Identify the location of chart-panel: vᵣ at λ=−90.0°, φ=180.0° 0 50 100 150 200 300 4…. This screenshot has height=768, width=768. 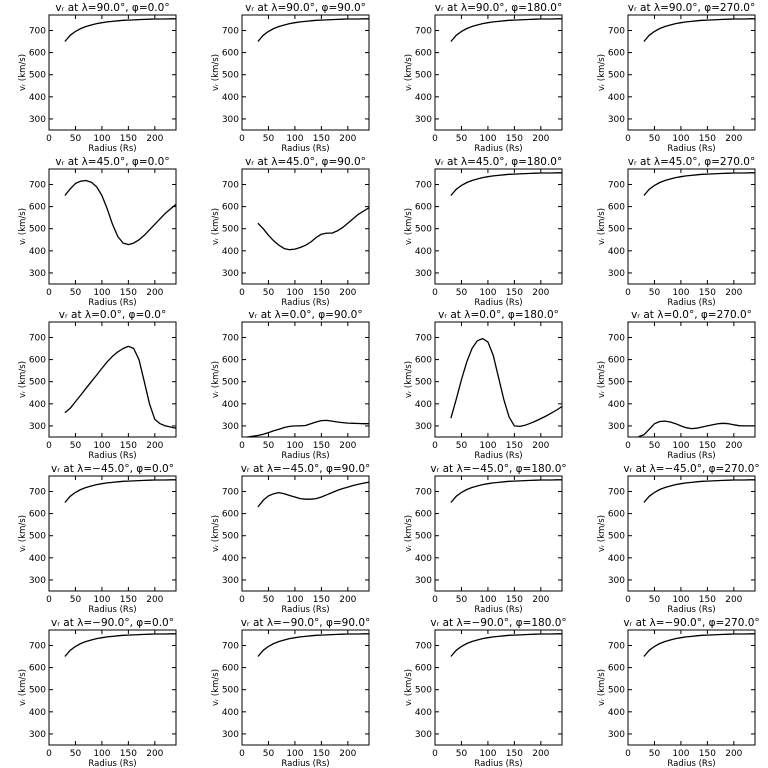
(485, 692).